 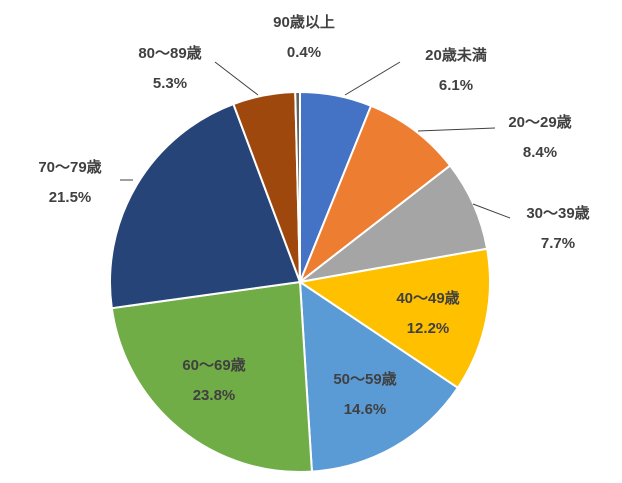 What do you see at coordinates (364, 379) in the screenshot?
I see `category-label-5: 50～59歳` at bounding box center [364, 379].